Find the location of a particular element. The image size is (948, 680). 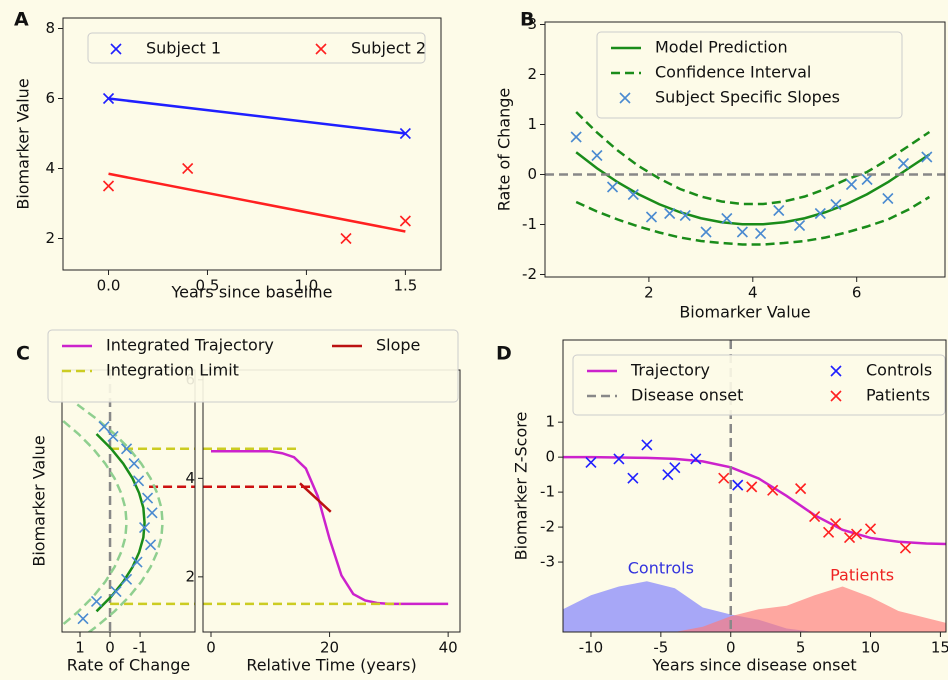

legend-label: Trajectory is located at coordinates (670, 370).